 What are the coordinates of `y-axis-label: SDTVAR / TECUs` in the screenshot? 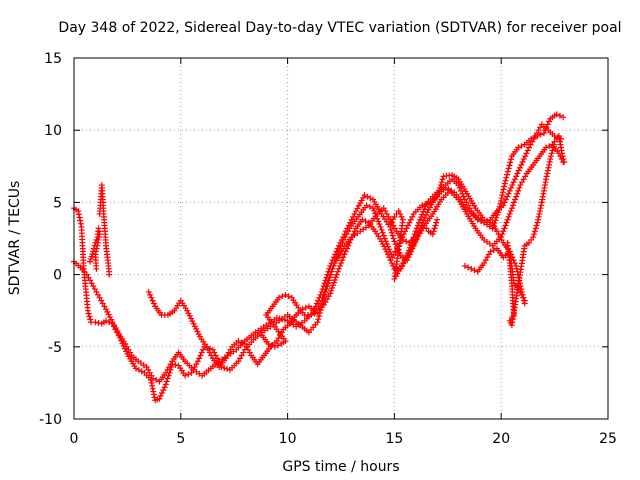 It's located at (15, 238).